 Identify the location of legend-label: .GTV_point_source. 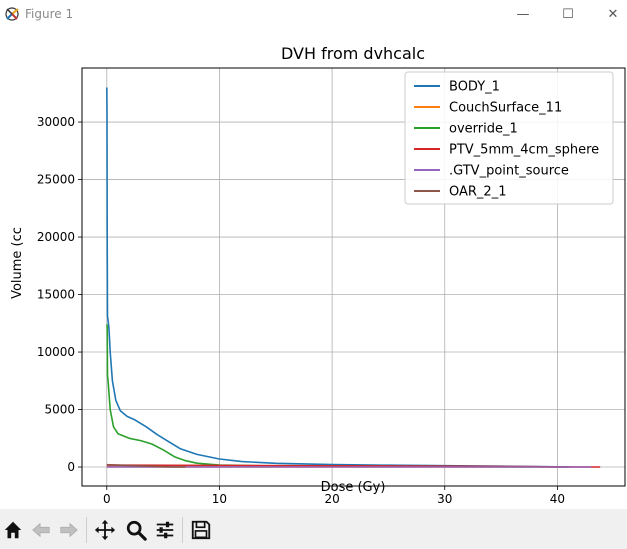
(509, 171).